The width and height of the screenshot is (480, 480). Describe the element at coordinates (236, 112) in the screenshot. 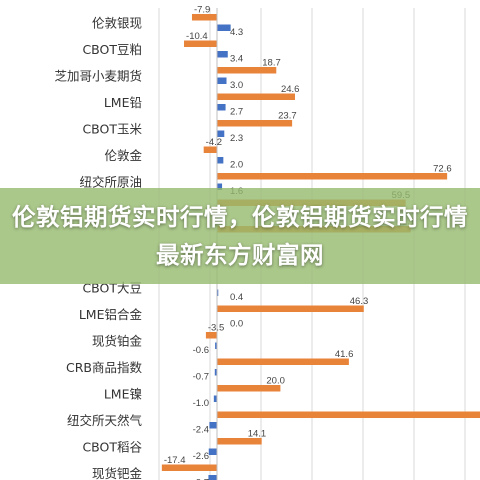

I see `value-label-blue: 2.7` at that location.